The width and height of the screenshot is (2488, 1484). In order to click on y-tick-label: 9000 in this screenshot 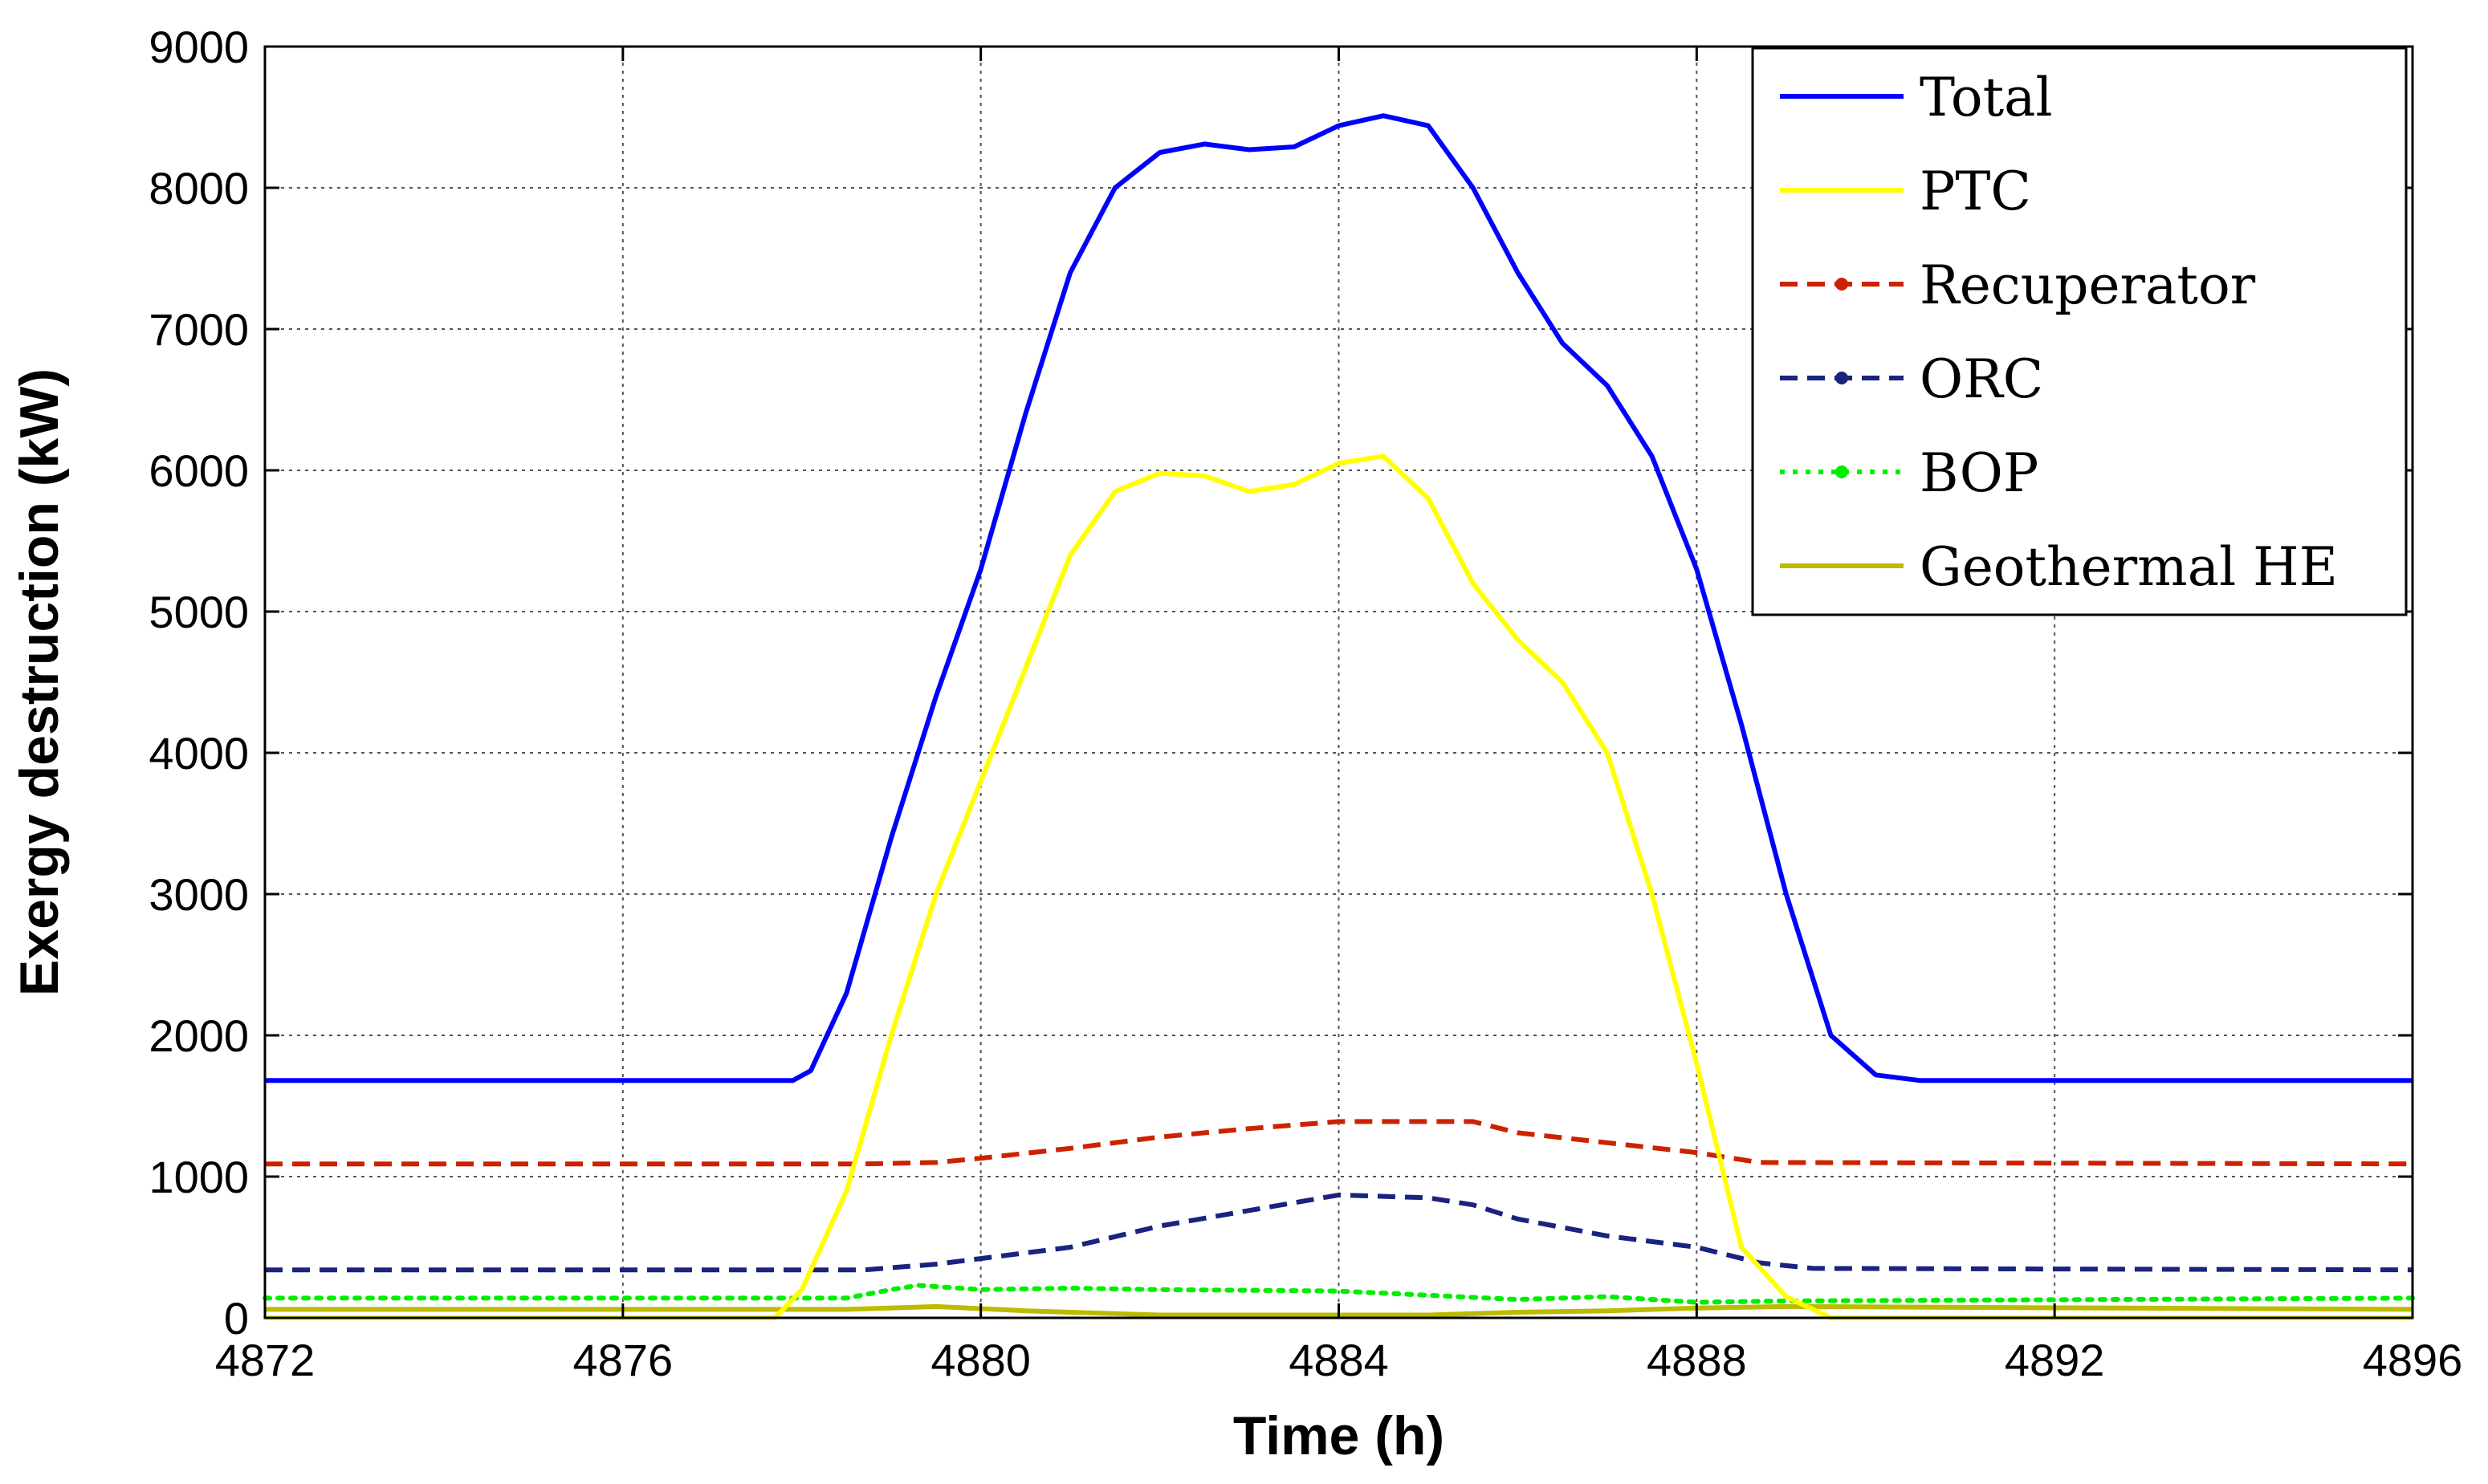, I will do `click(199, 47)`.